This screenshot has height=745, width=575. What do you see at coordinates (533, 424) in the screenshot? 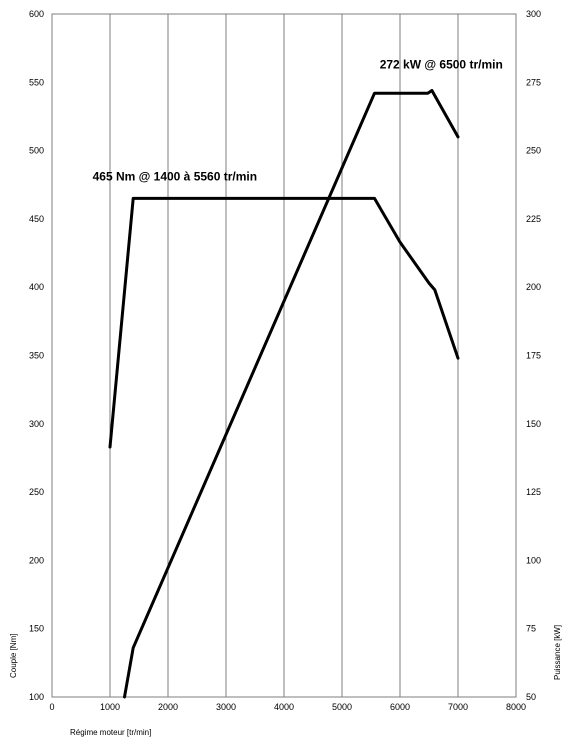
I see `y-right-tick-label: 150` at bounding box center [533, 424].